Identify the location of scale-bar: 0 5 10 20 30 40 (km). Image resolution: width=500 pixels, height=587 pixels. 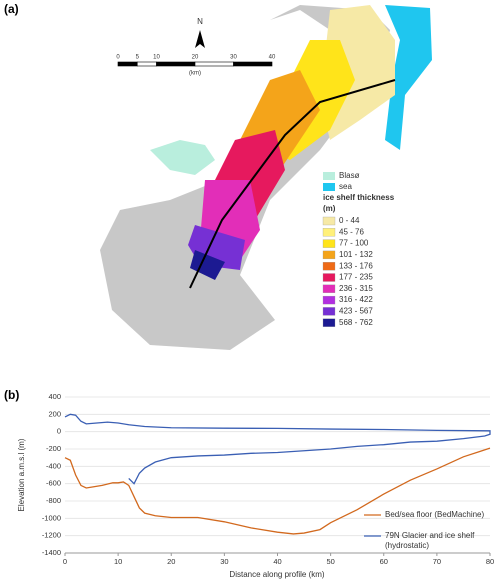
(196, 66).